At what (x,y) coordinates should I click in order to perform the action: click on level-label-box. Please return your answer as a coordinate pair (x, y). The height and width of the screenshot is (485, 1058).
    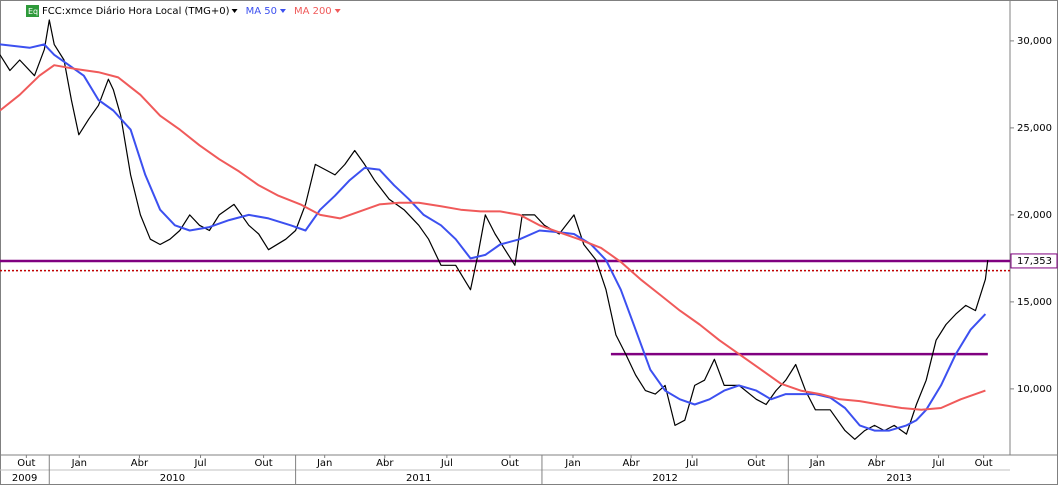
    Looking at the image, I should click on (1034, 261).